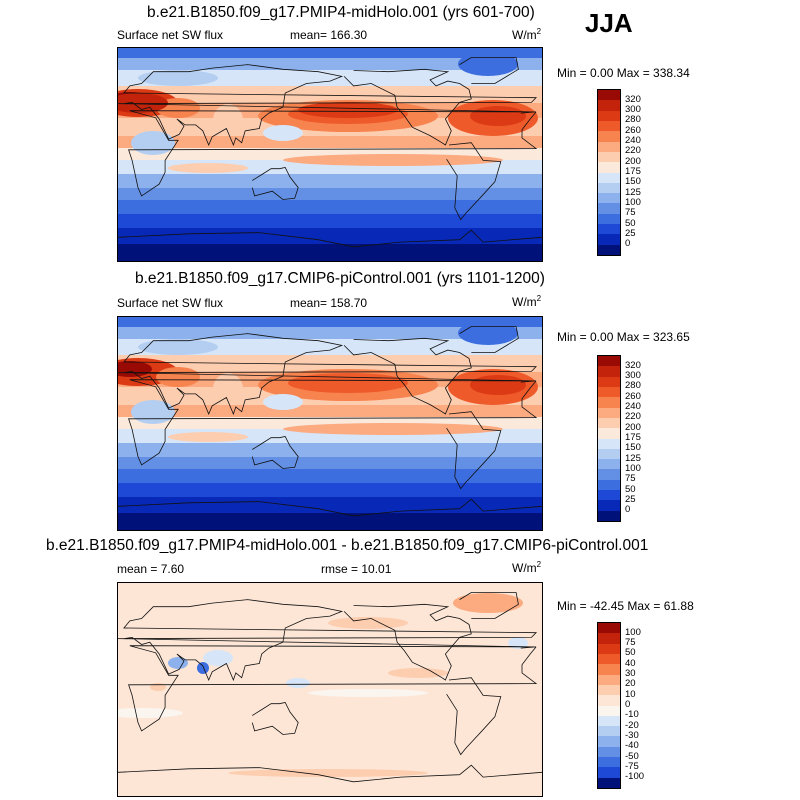  Describe the element at coordinates (623, 337) in the screenshot. I see `panel2-minmax: Min = 0.00 Max = 323.65` at that location.